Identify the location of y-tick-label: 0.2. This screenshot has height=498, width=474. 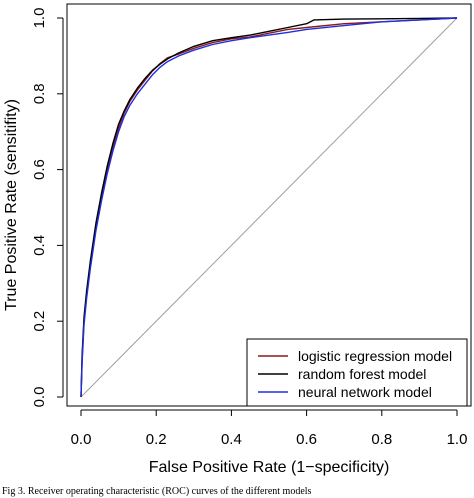
(39, 321).